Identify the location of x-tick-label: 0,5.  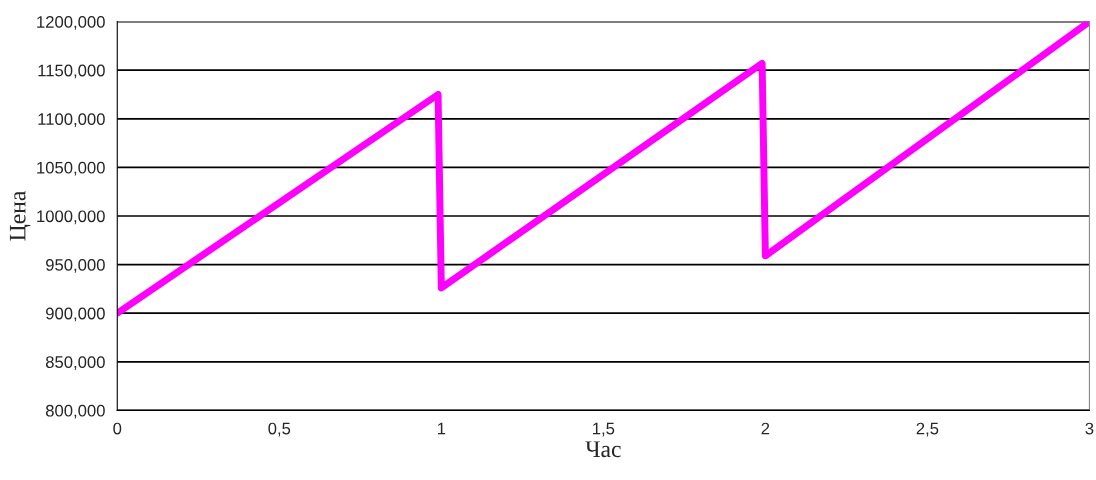
(279, 429).